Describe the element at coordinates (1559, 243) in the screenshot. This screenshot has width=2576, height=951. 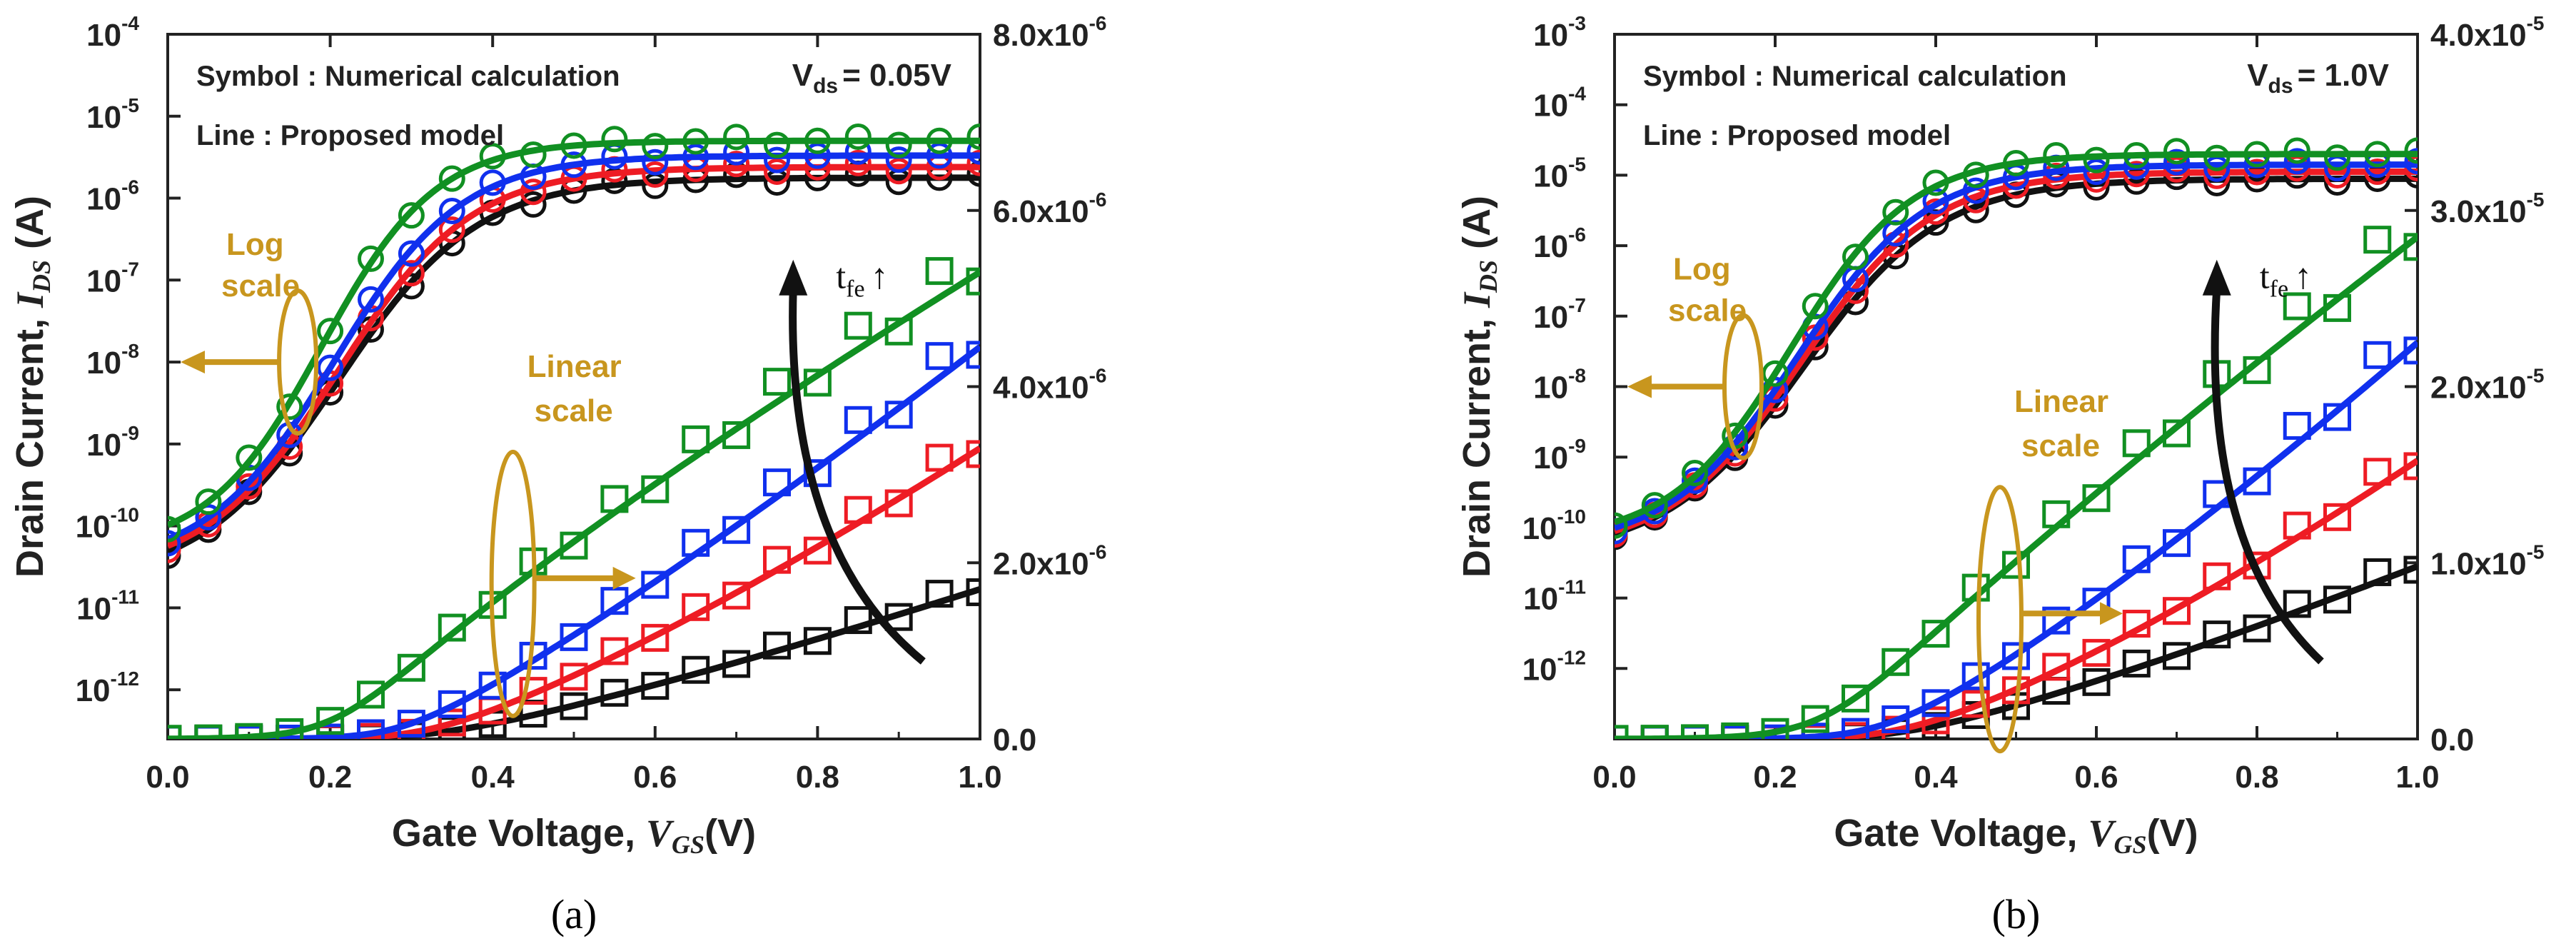
I see `y-left-tick-label: 10⁻⁶` at that location.